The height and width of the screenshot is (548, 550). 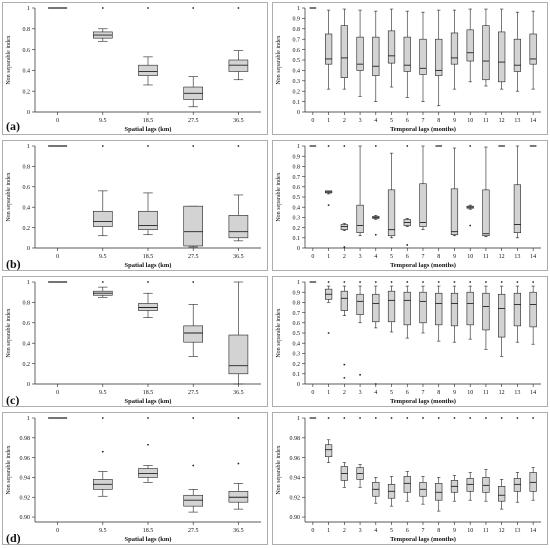 What do you see at coordinates (375, 393) in the screenshot?
I see `x-tick-label: 4` at bounding box center [375, 393].